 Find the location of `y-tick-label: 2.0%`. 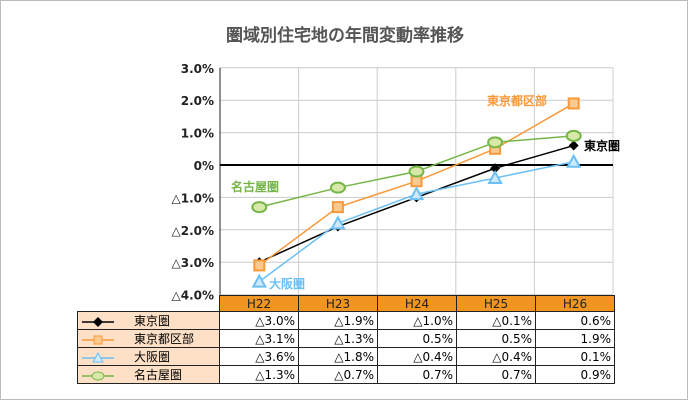

y-tick-label: 2.0% is located at coordinates (197, 101).